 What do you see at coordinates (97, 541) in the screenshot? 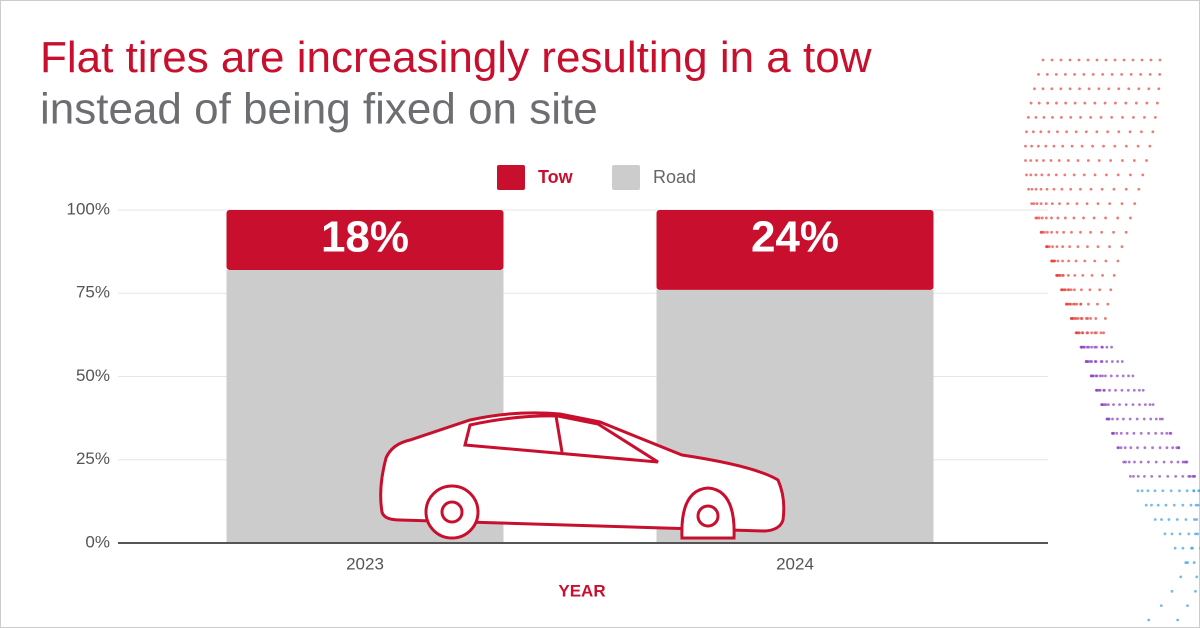
I see `y-tick-label: 0%` at bounding box center [97, 541].